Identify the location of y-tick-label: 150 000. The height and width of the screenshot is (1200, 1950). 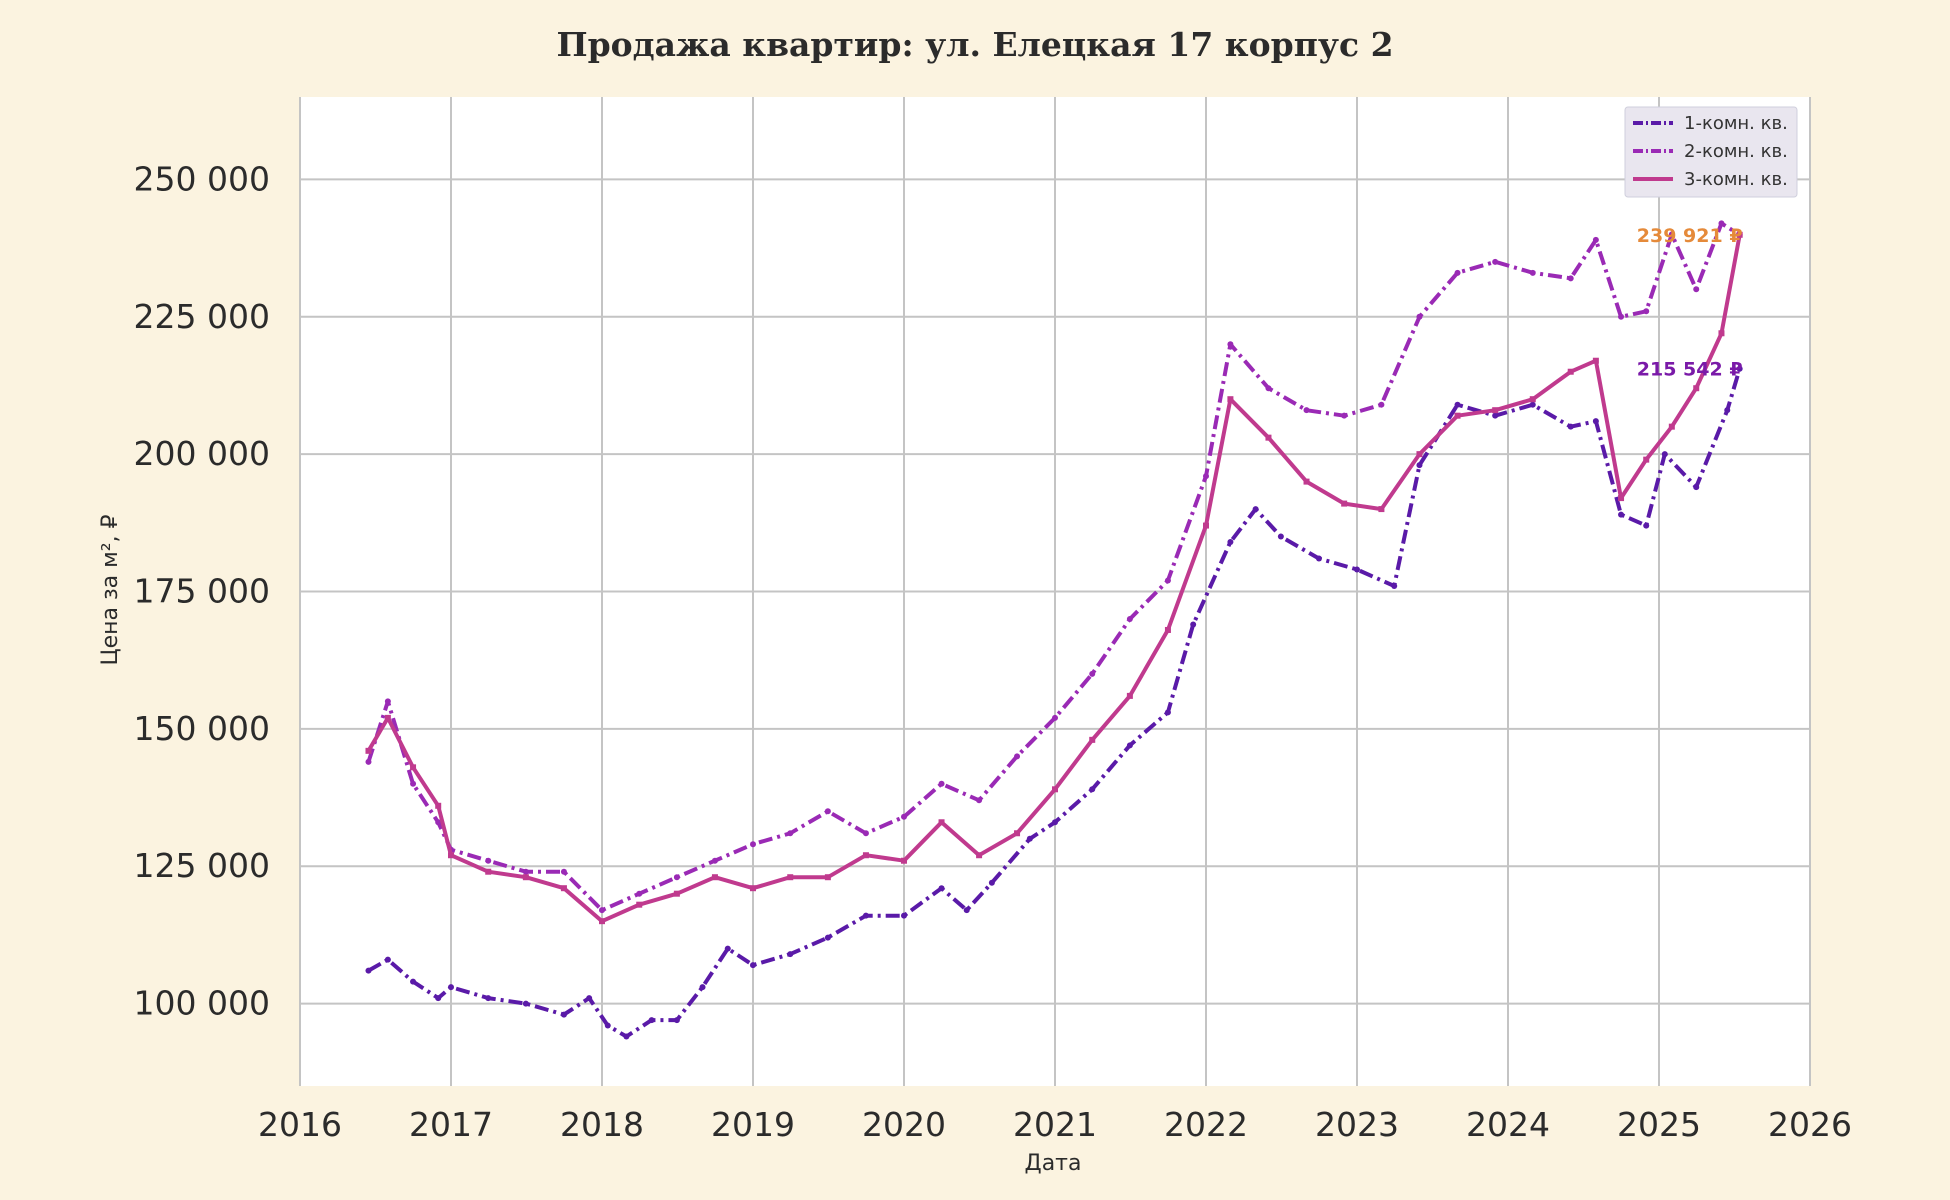
(202, 728).